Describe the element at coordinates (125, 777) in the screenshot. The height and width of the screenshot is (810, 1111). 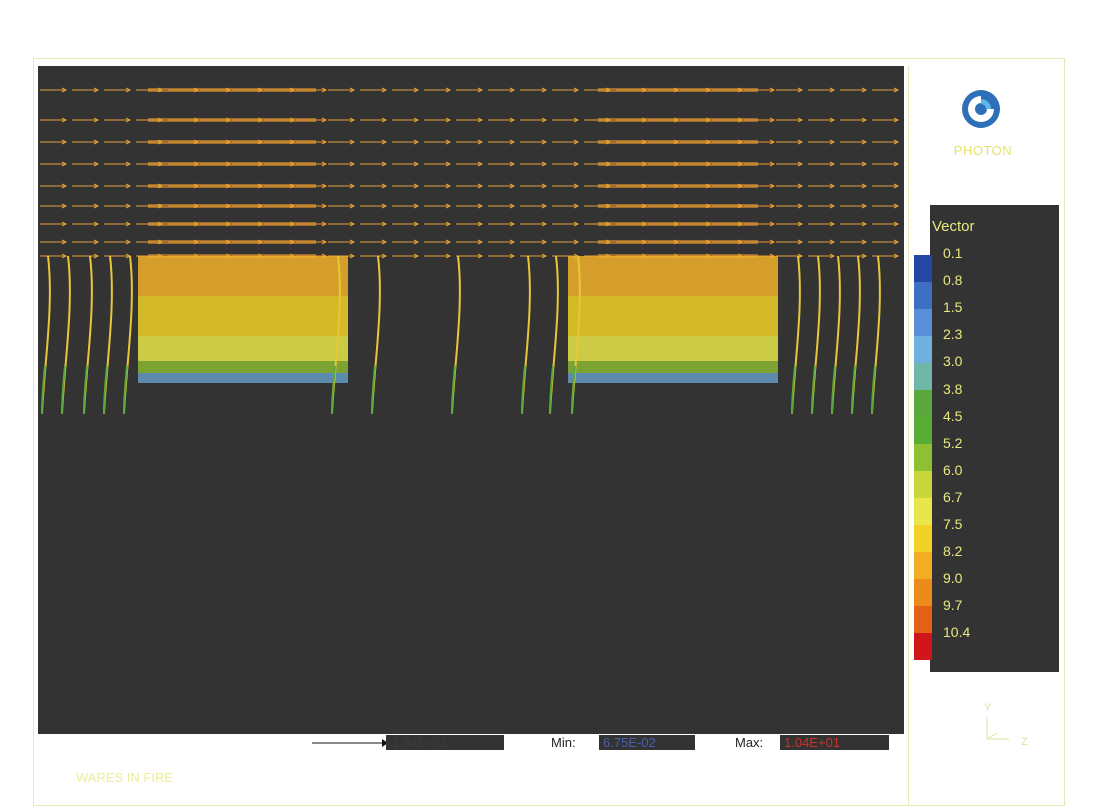
I see `scene-caption: WARES IN FIRE` at that location.